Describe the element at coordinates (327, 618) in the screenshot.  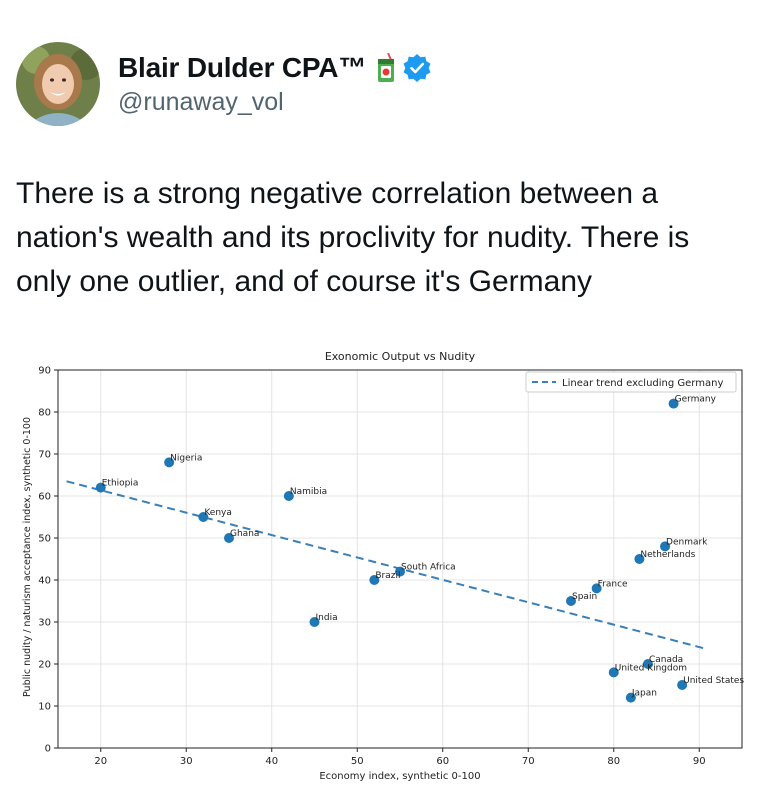
I see `point-label: India` at that location.